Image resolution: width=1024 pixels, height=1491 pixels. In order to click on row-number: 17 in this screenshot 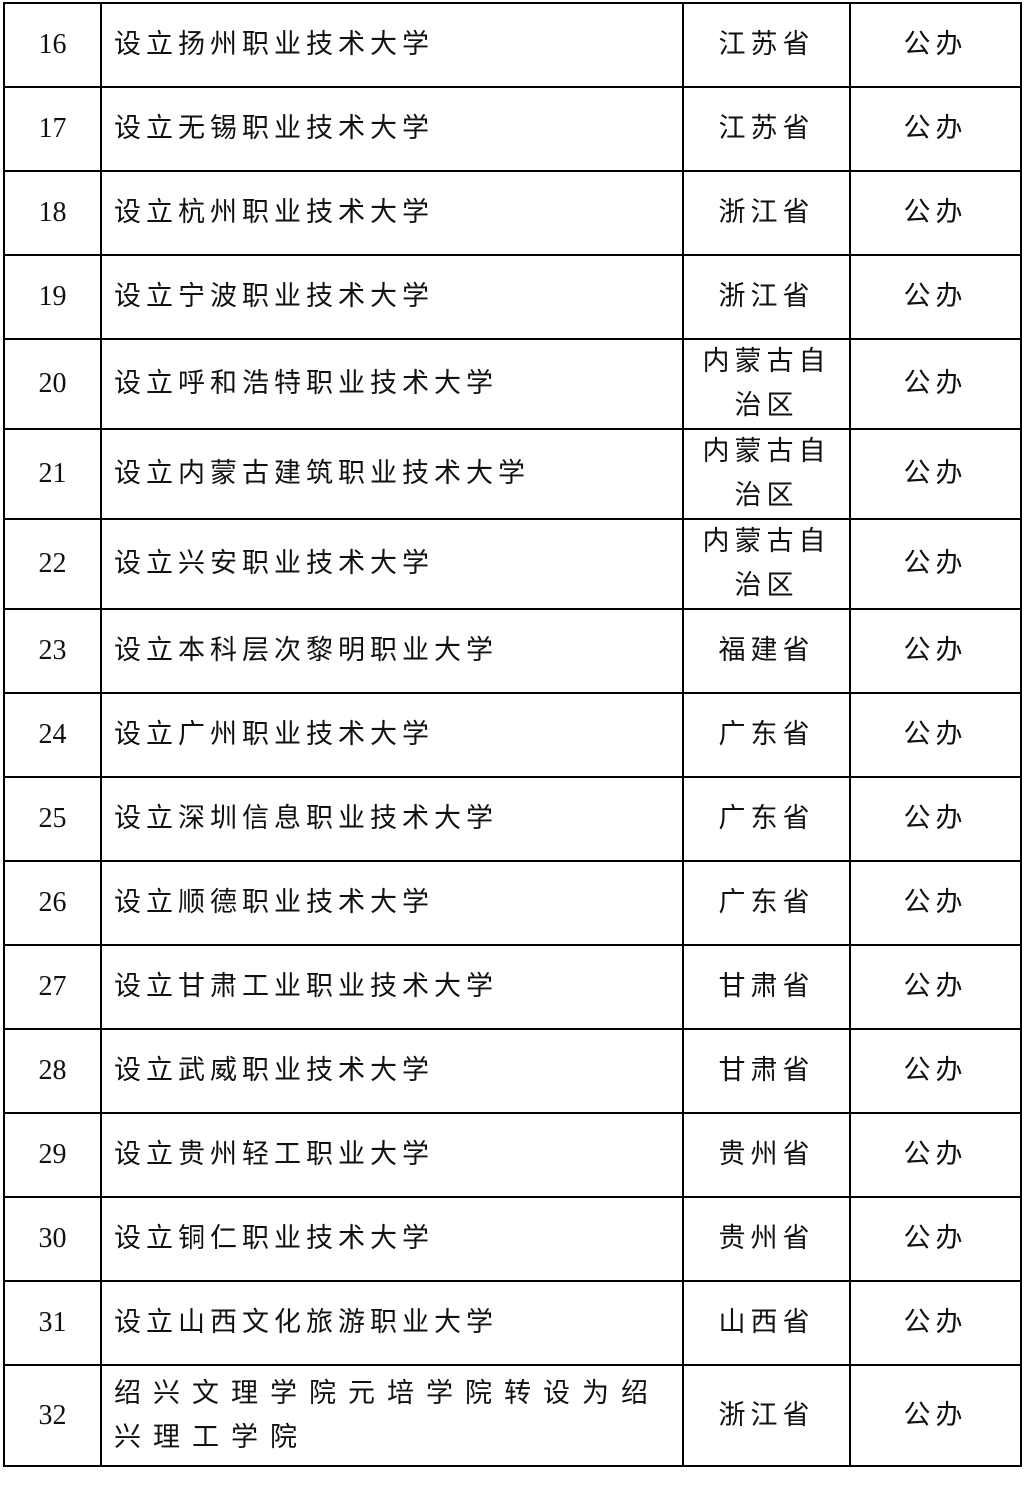, I will do `click(52, 129)`.